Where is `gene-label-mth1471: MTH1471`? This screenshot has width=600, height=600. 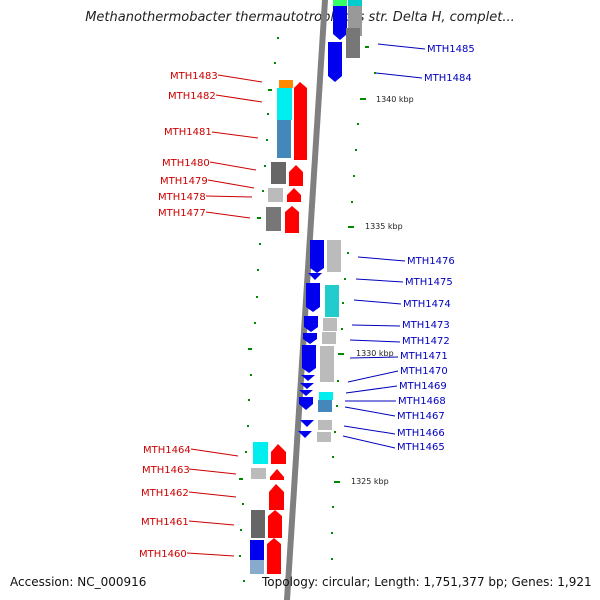
gene-label-mth1471: MTH1471 is located at coordinates (424, 356).